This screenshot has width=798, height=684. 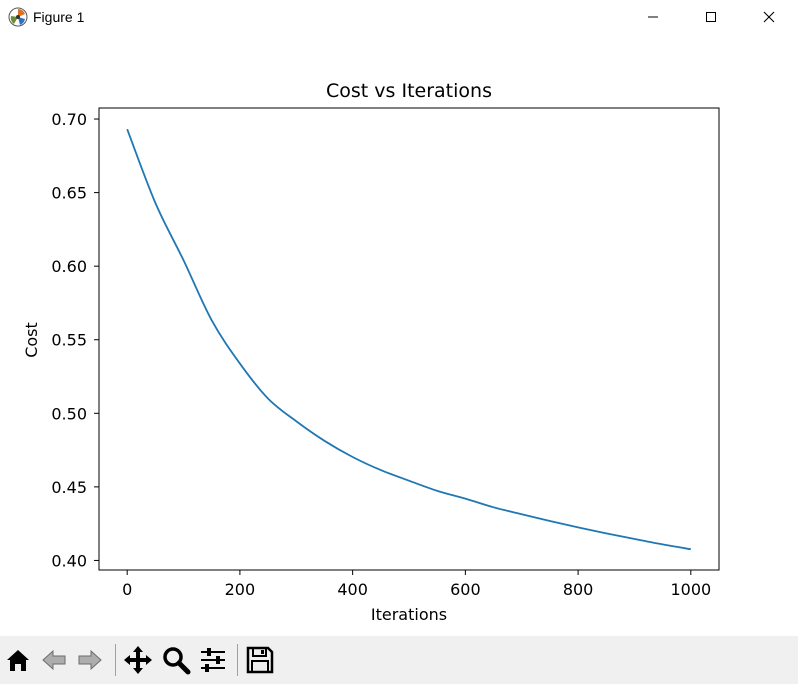 What do you see at coordinates (69, 193) in the screenshot?
I see `y-tick-label: 0.65` at bounding box center [69, 193].